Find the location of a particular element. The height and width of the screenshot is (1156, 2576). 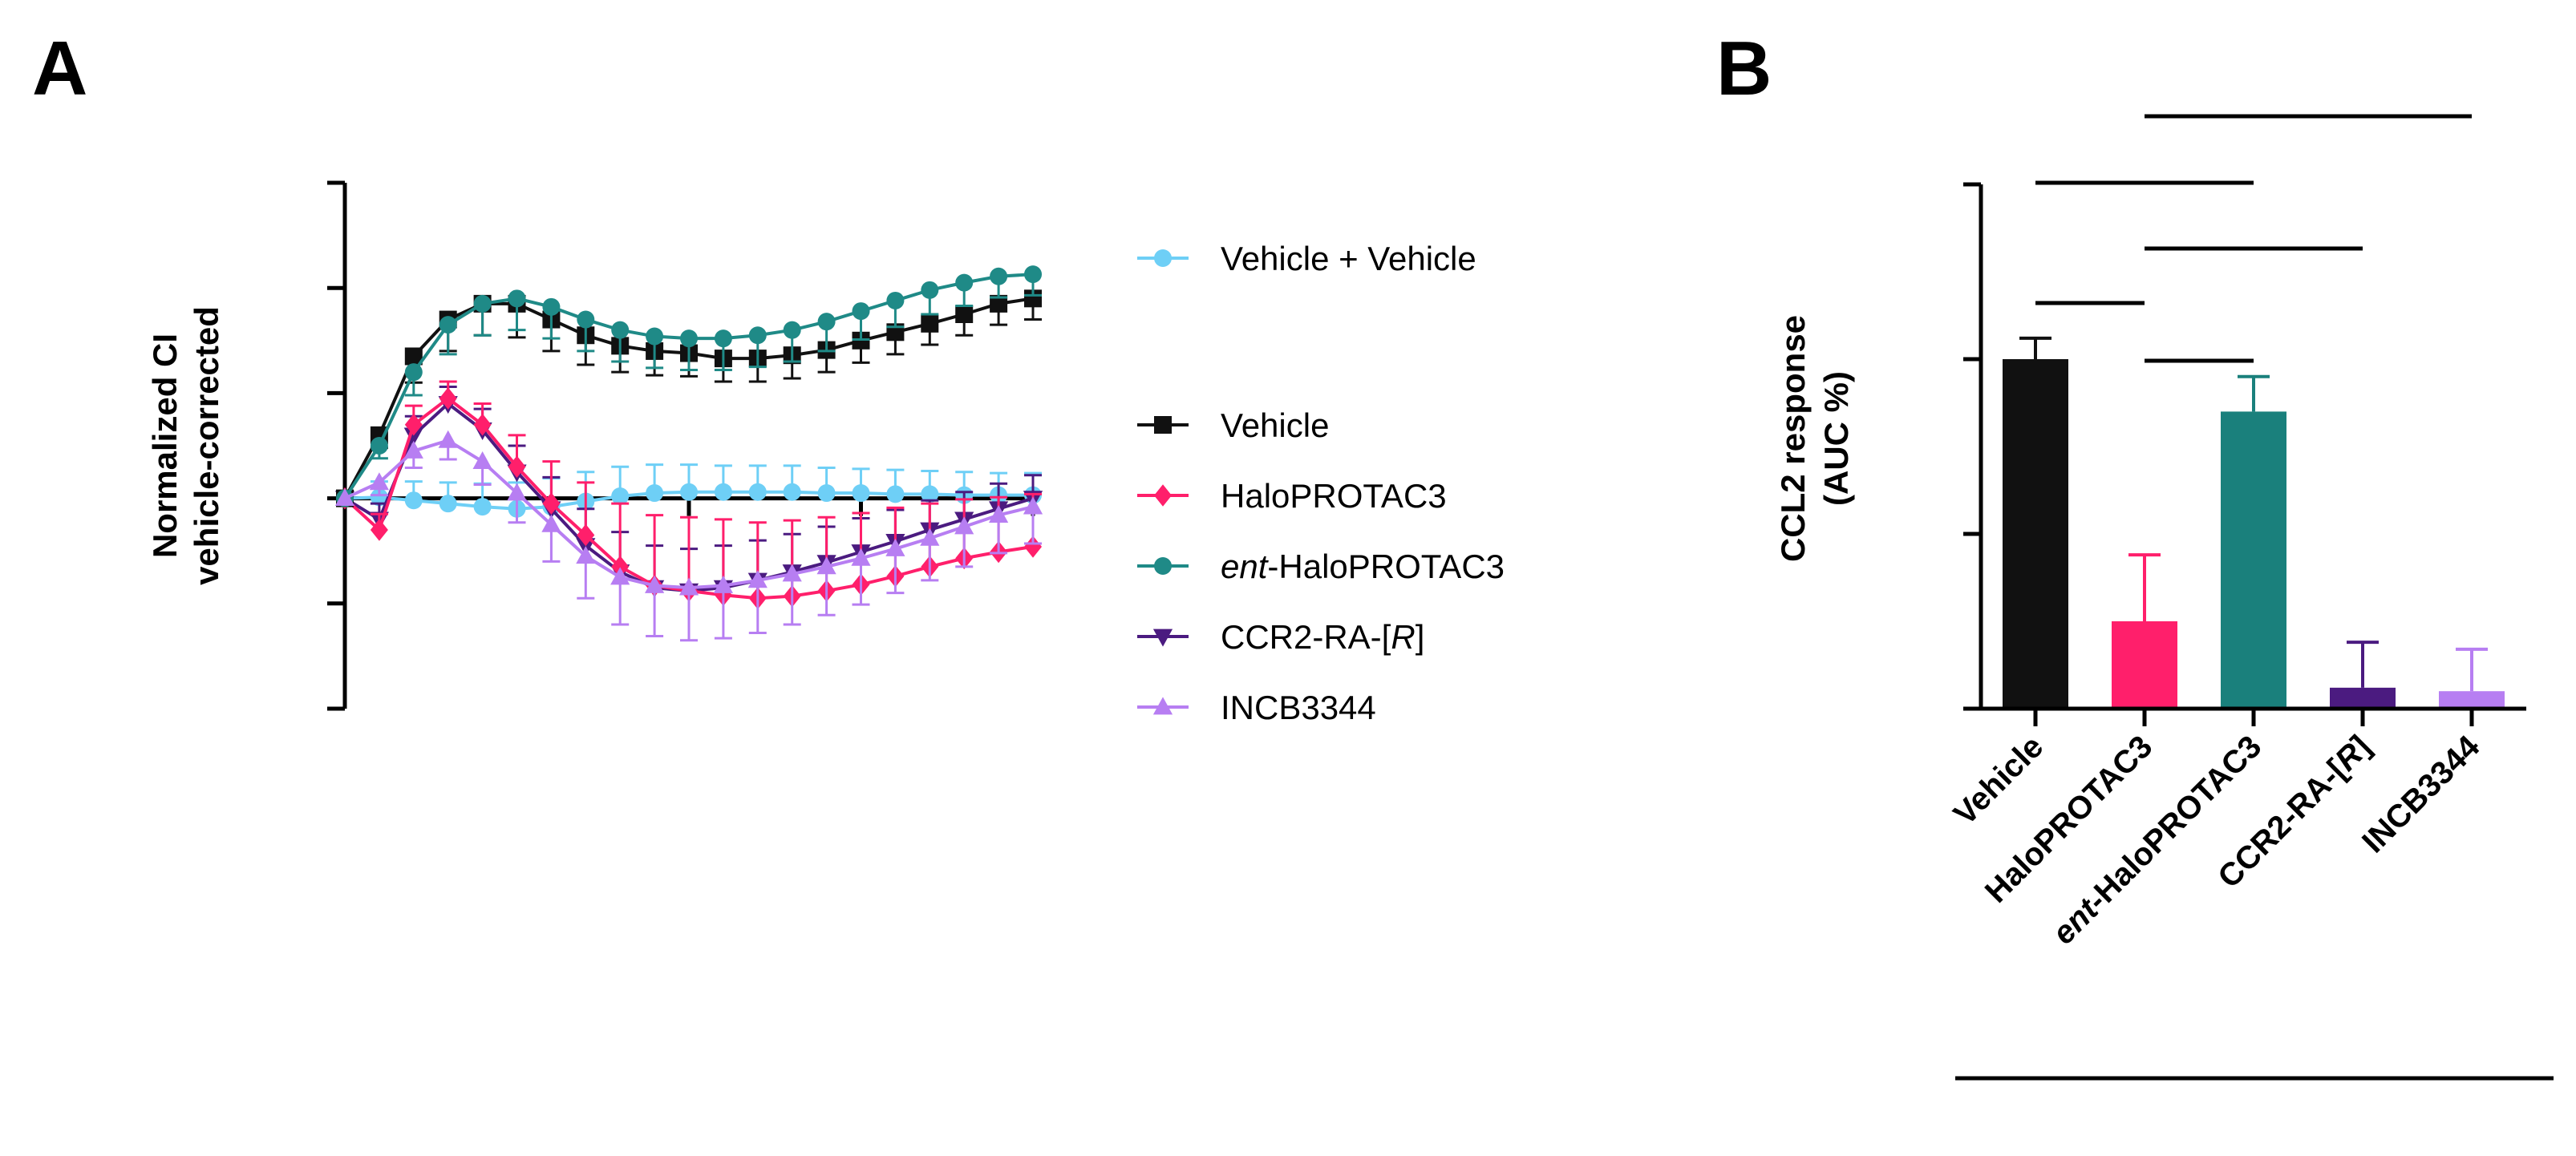

panel-a-label: A is located at coordinates (59, 68).